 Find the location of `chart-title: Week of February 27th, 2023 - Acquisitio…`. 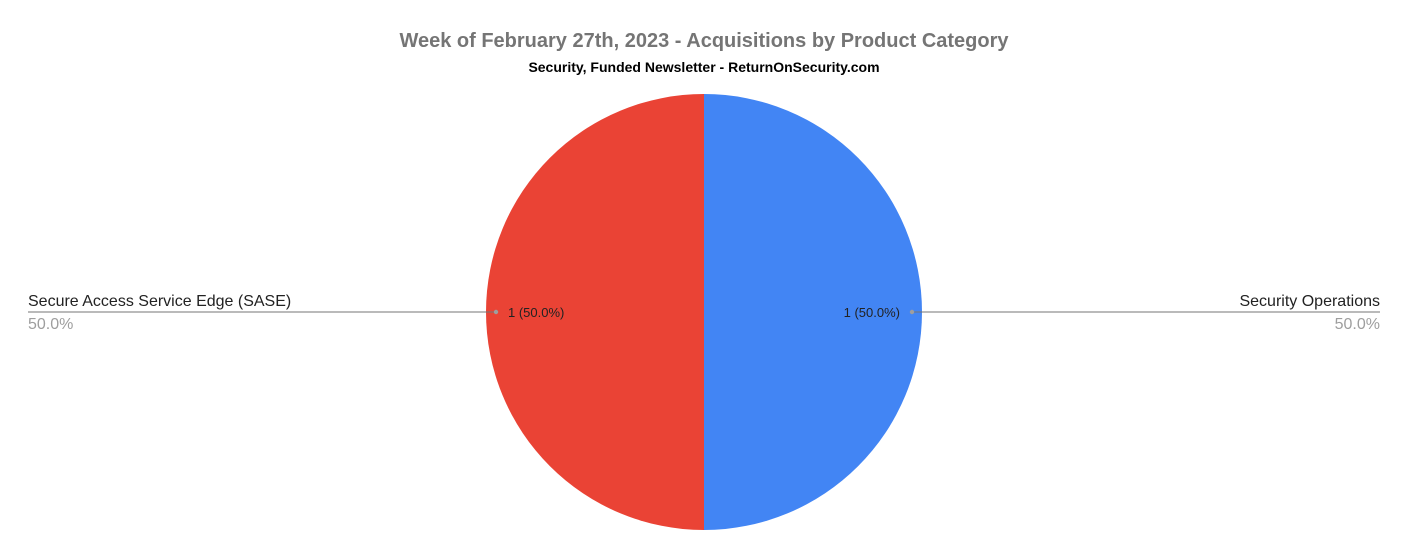

chart-title: Week of February 27th, 2023 - Acquisitio… is located at coordinates (704, 41).